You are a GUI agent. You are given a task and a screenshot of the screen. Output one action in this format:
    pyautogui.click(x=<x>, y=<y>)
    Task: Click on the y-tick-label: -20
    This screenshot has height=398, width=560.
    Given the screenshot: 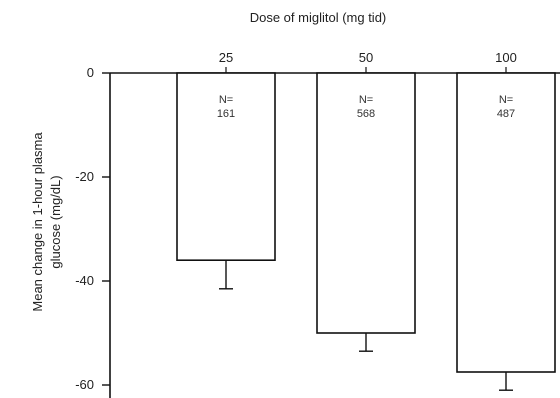 What is the action you would take?
    pyautogui.click(x=84, y=176)
    